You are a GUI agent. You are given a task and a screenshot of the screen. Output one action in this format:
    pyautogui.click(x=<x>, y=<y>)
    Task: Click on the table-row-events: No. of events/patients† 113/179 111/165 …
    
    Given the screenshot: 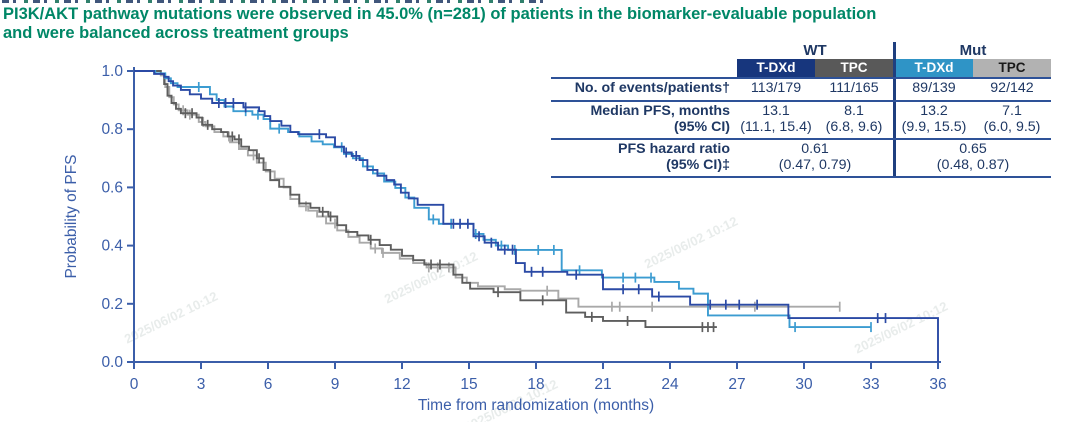 What is the action you would take?
    pyautogui.click(x=801, y=88)
    